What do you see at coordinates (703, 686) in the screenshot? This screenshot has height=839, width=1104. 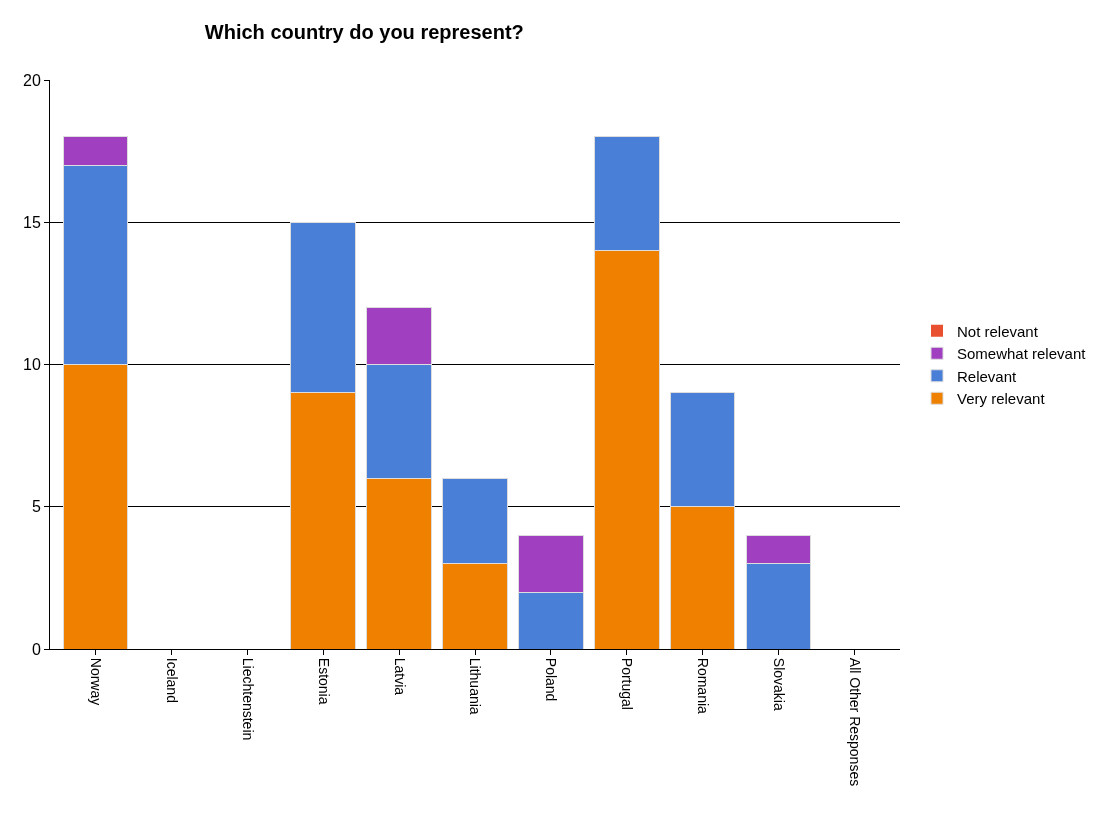 I see `x-tick-label: Romania` at bounding box center [703, 686].